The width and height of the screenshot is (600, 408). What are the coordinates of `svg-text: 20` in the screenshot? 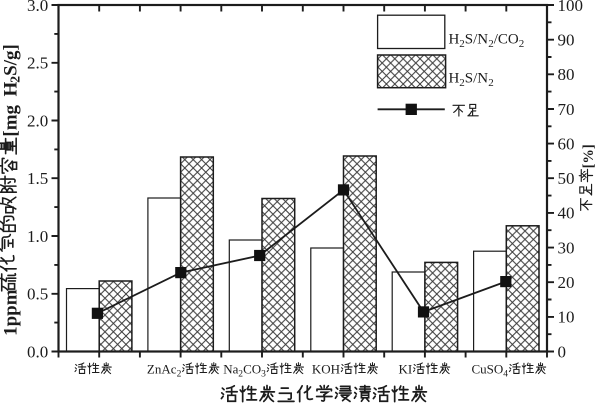 It's located at (566, 282).